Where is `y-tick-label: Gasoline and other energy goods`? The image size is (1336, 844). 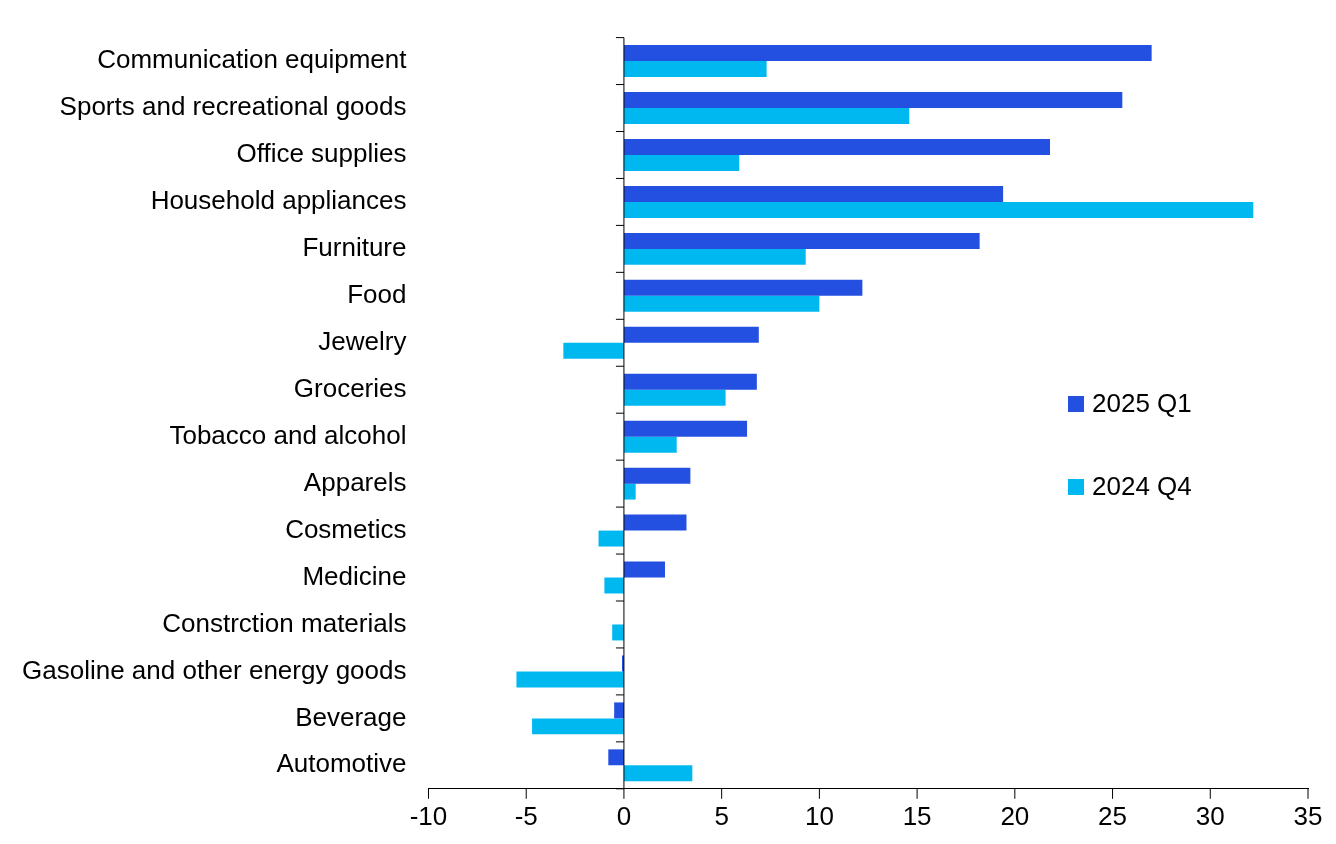
y-tick-label: Gasoline and other energy goods is located at coordinates (214, 669).